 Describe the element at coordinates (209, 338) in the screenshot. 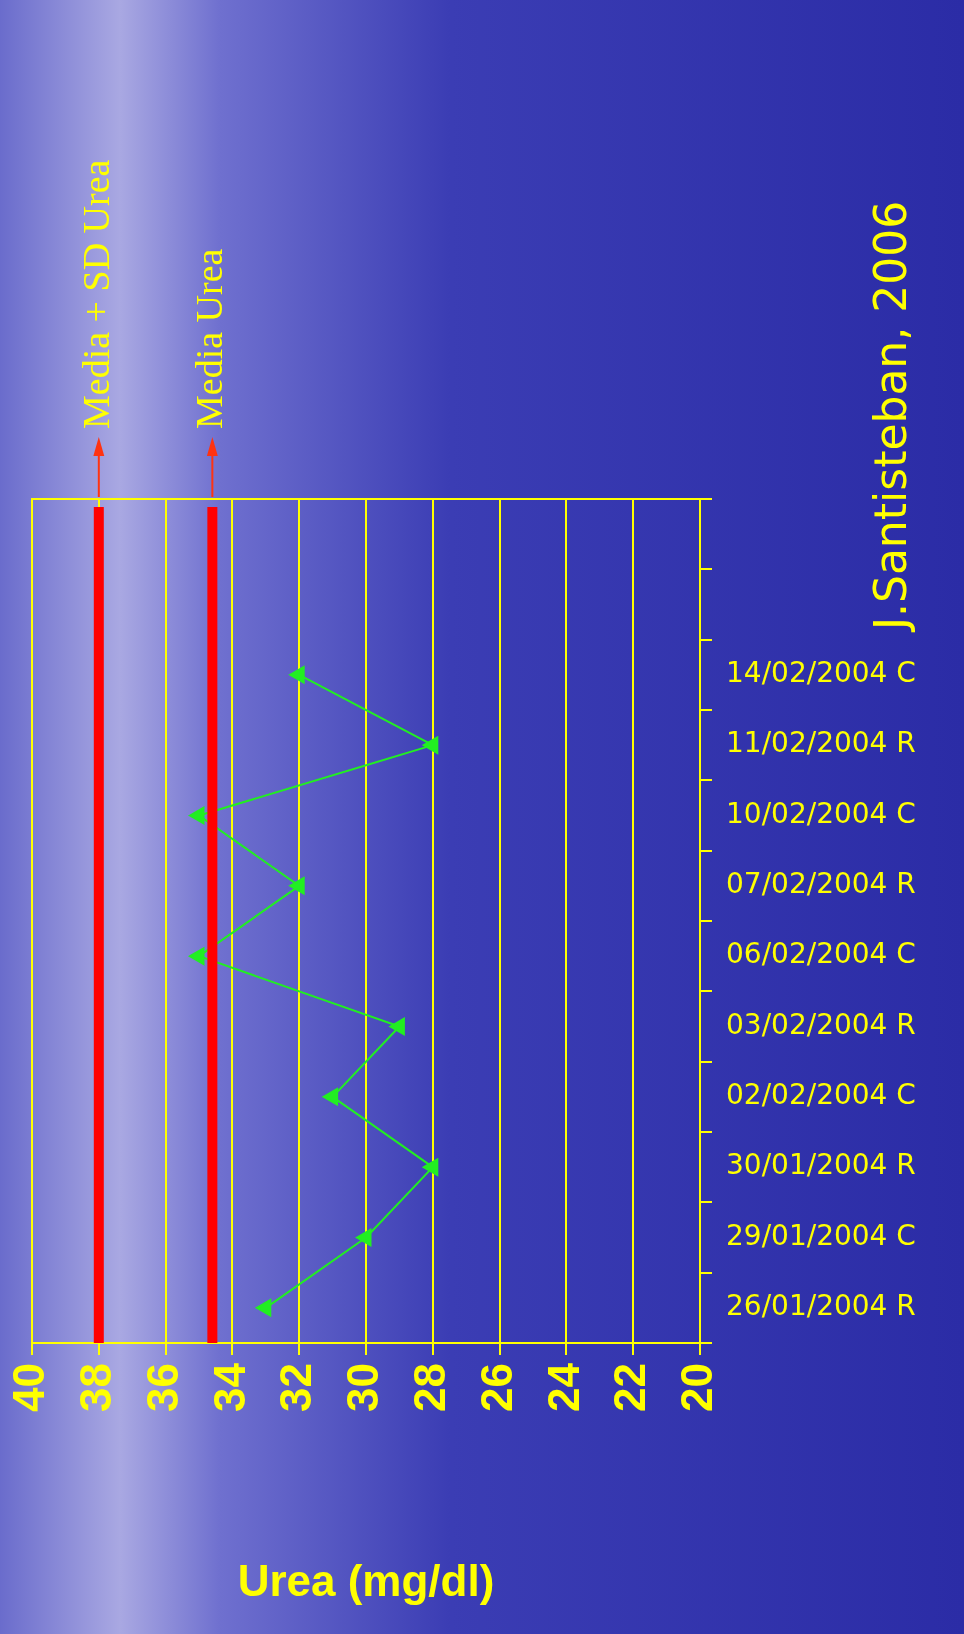

I see `ref-line-label: Media Urea` at that location.